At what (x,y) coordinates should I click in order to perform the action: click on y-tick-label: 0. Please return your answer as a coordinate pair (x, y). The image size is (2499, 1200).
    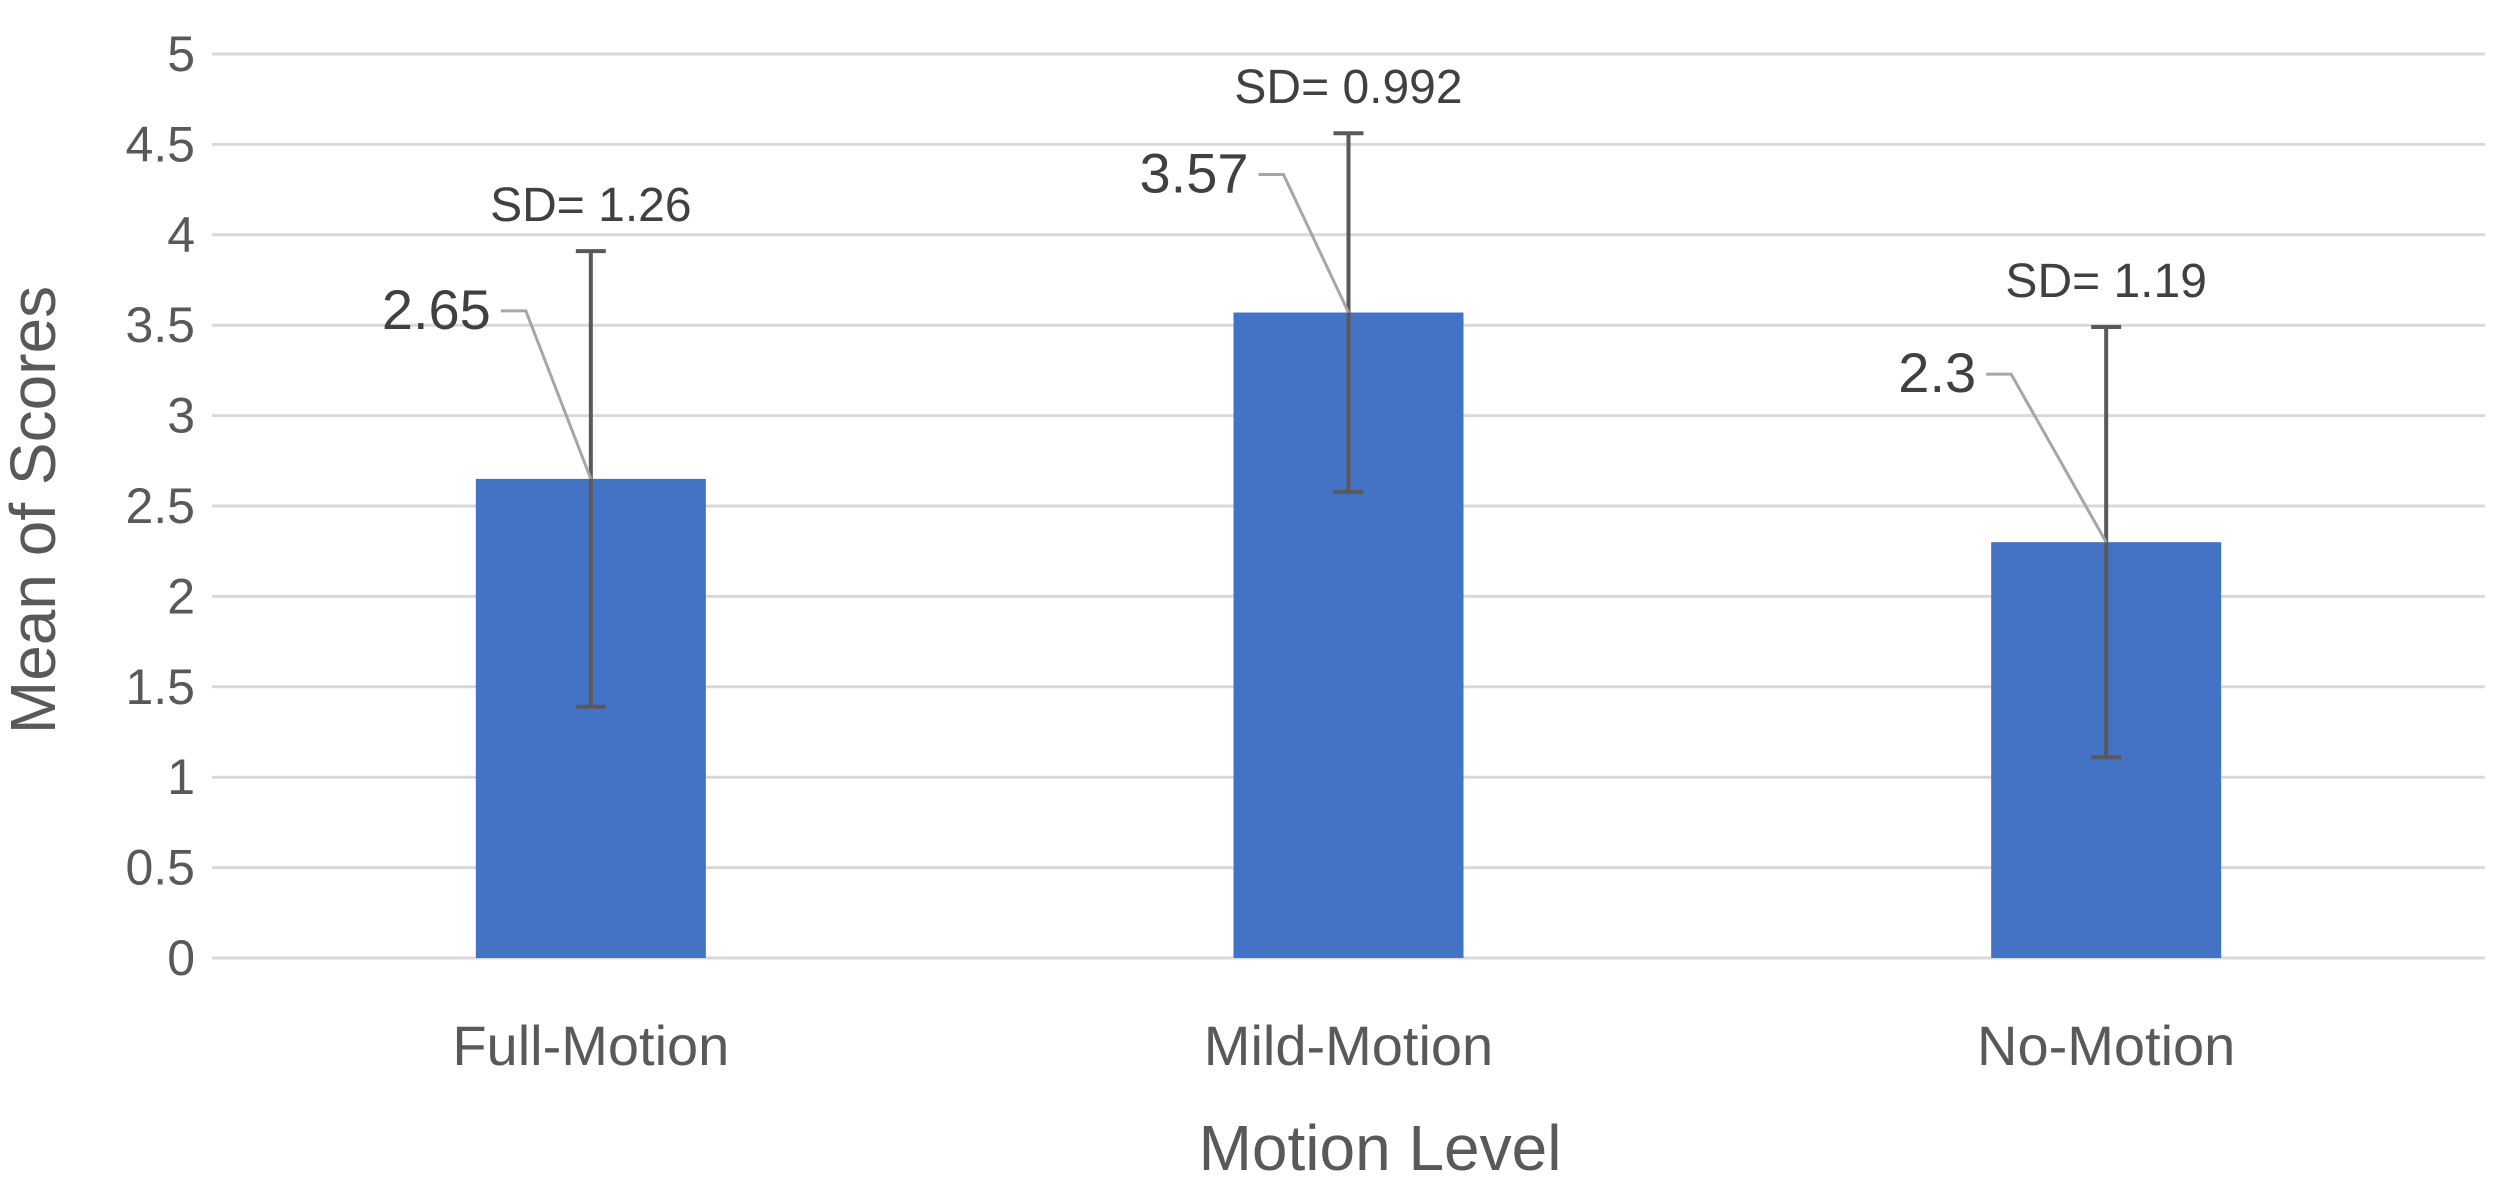
    Looking at the image, I should click on (181, 958).